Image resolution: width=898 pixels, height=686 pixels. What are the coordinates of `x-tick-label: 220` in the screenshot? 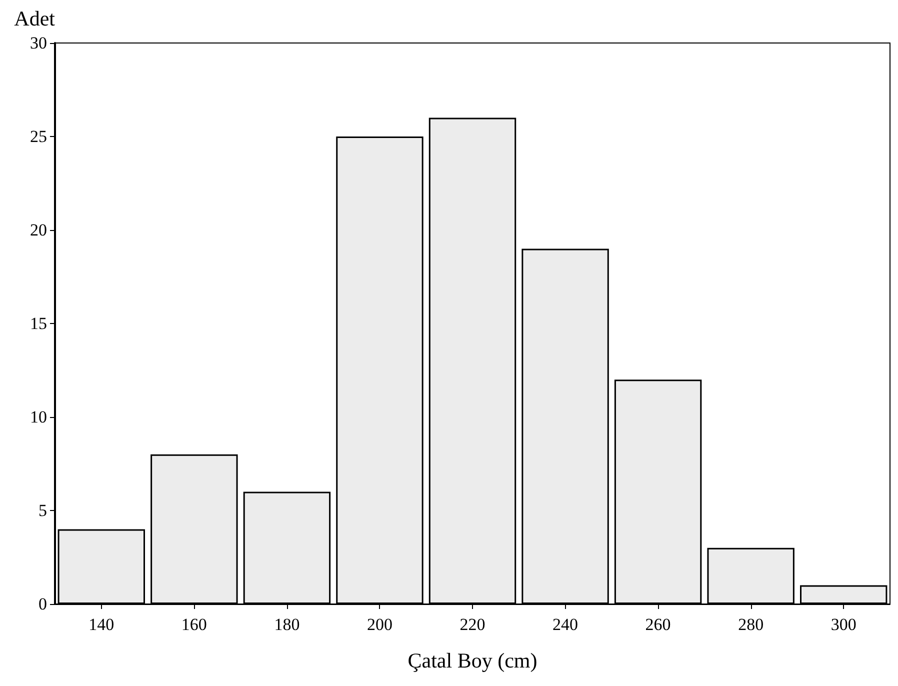 It's located at (473, 624).